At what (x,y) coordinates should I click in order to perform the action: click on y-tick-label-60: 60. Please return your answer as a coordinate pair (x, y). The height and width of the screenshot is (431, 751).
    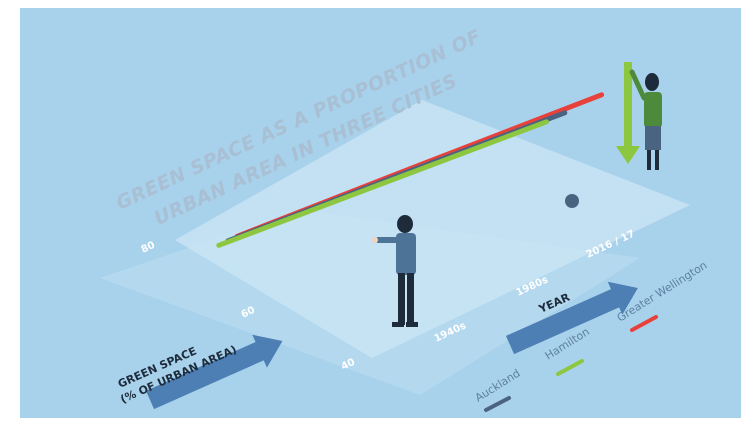
    Looking at the image, I should click on (248, 313).